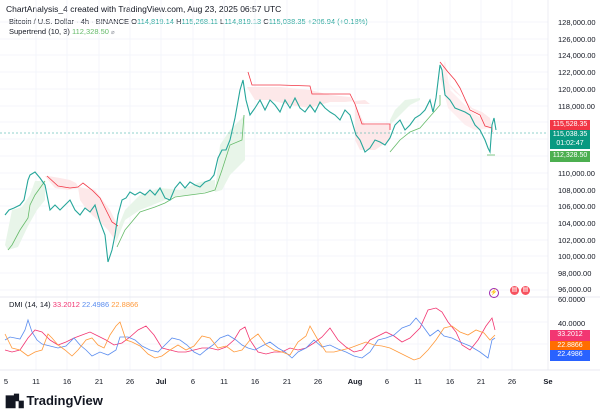 Image resolution: width=600 pixels, height=413 pixels. Describe the element at coordinates (572, 323) in the screenshot. I see `dmi-axis-label: 40.0000` at that location.